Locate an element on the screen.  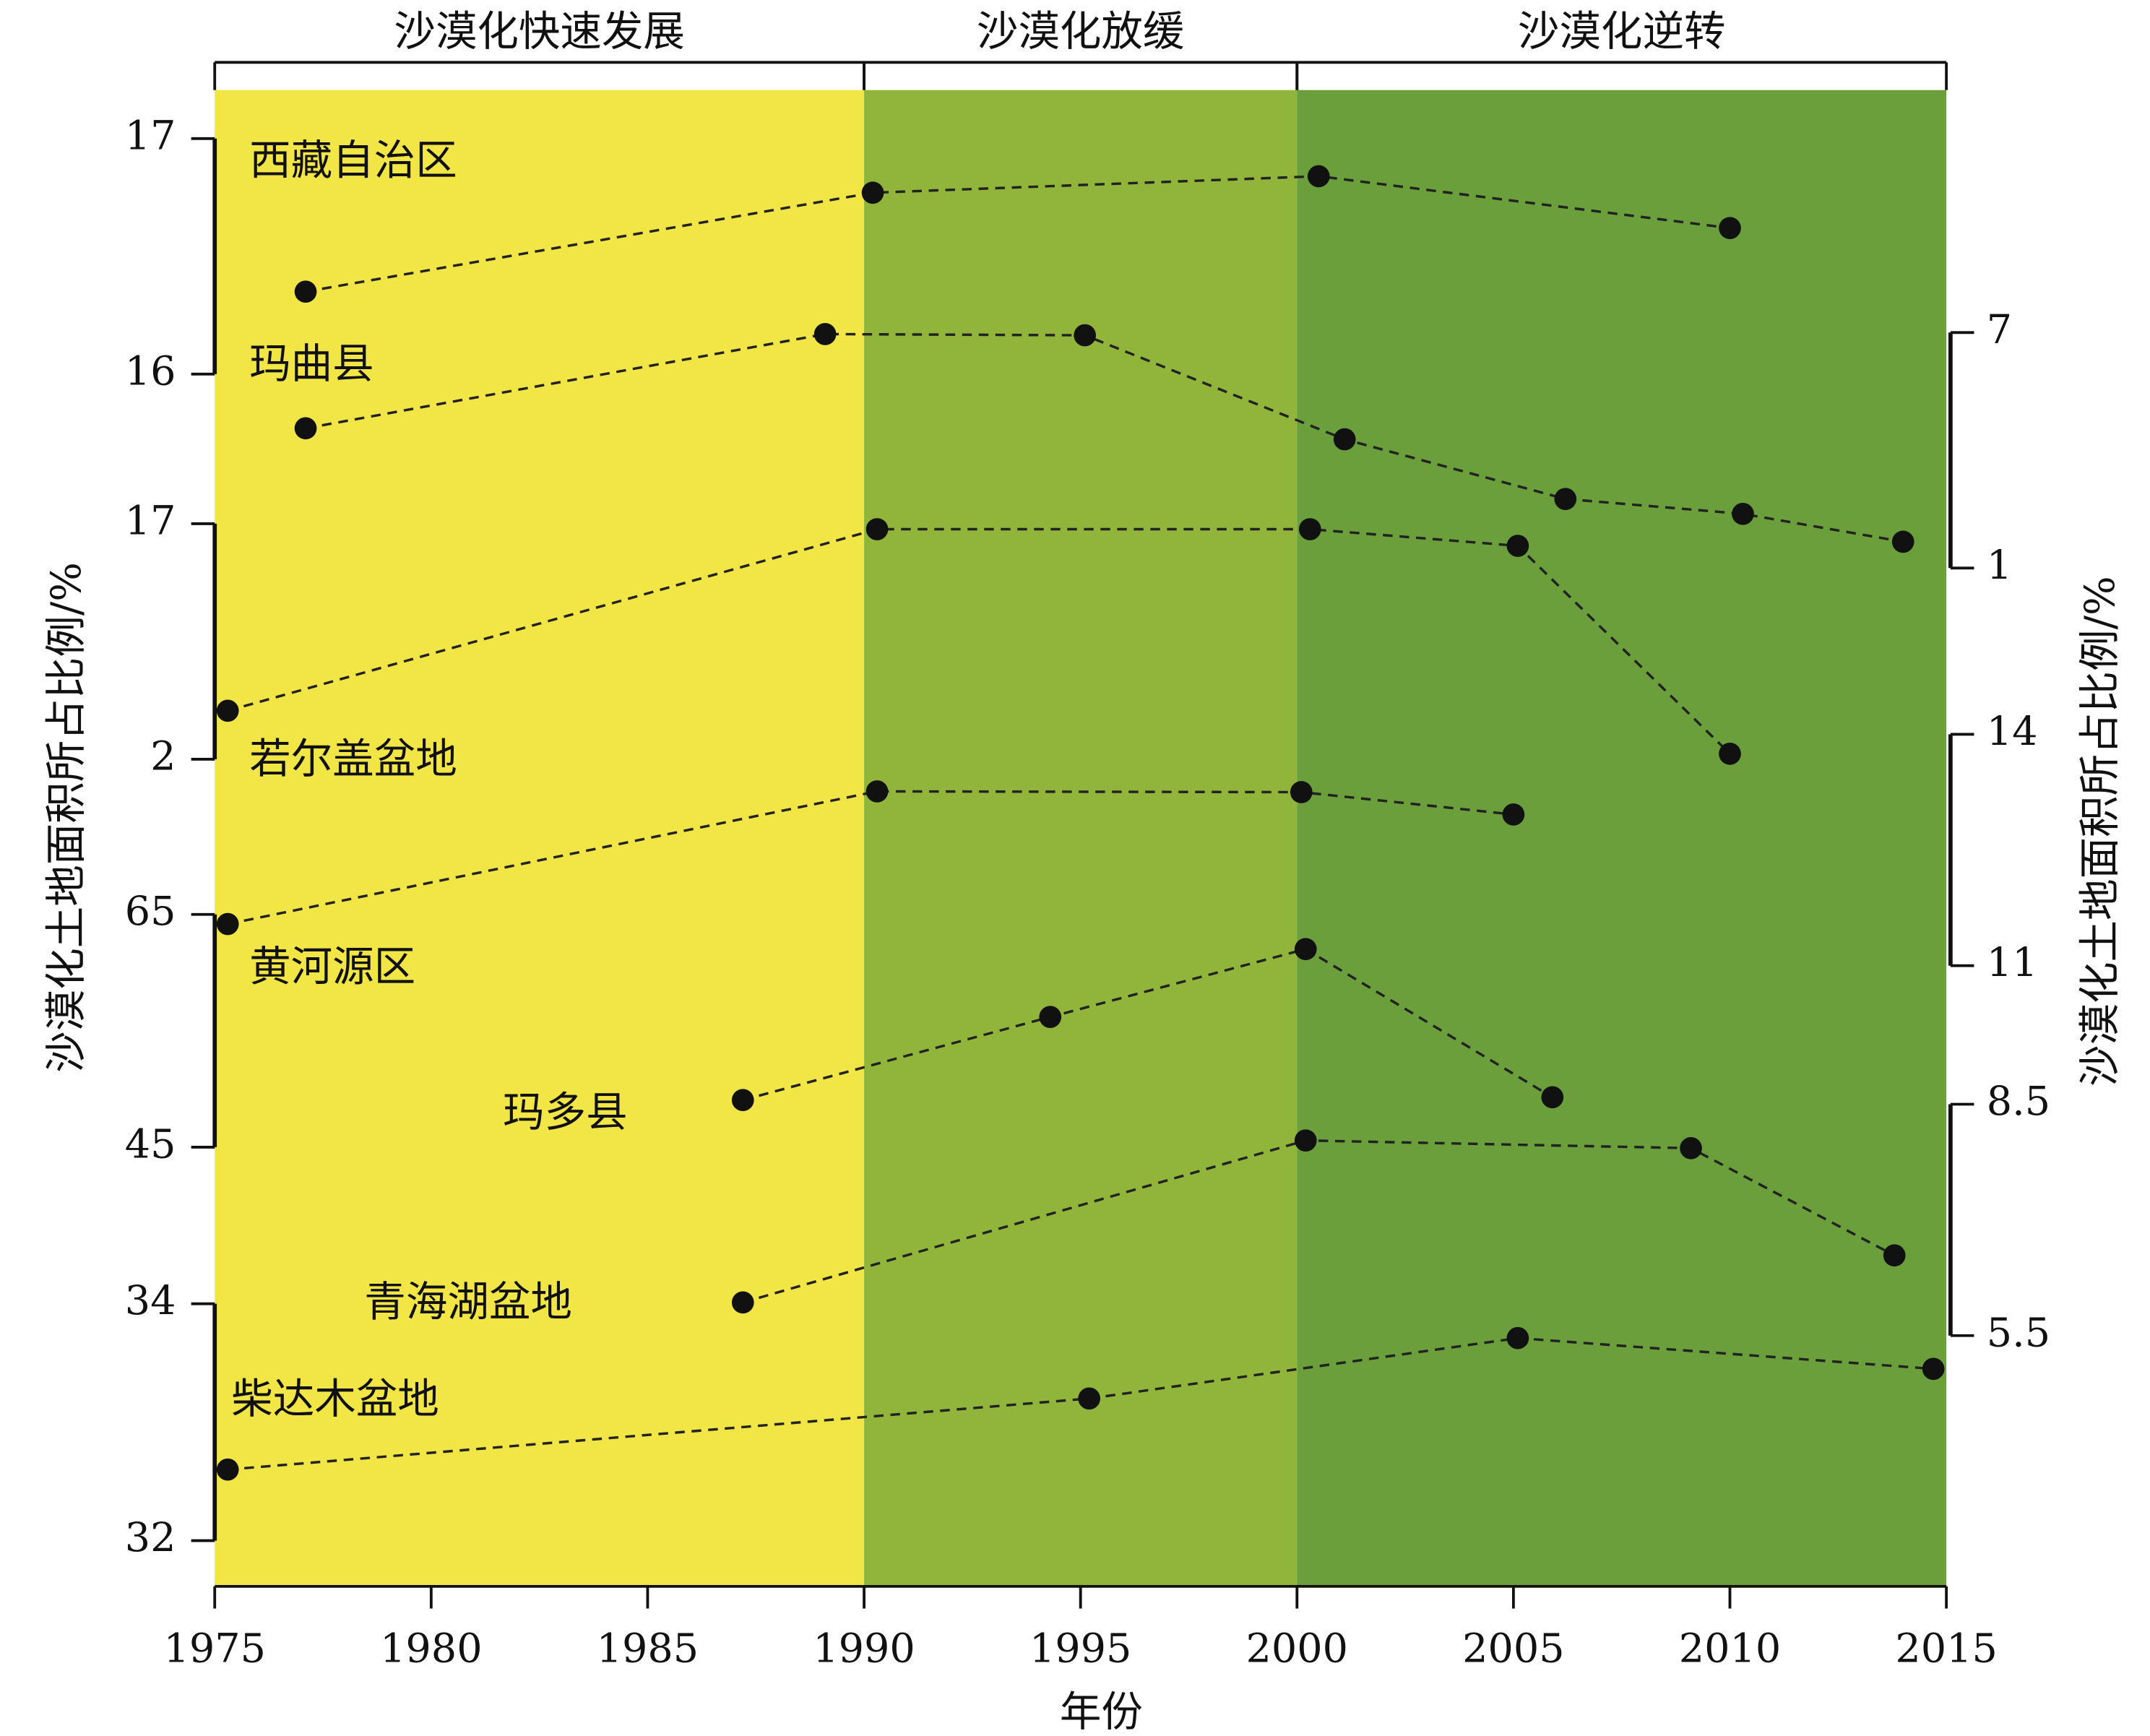
x-axis-label: 年份 is located at coordinates (1101, 1712).